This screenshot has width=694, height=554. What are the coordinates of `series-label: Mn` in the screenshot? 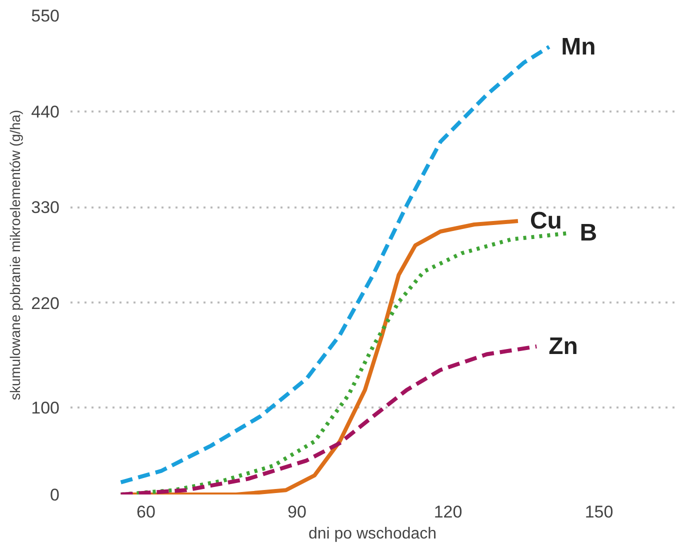 It's located at (578, 46).